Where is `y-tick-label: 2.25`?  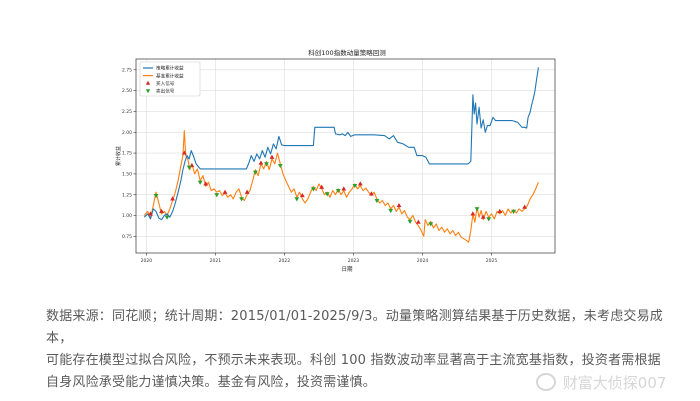 y-tick-label: 2.25 is located at coordinates (127, 112).